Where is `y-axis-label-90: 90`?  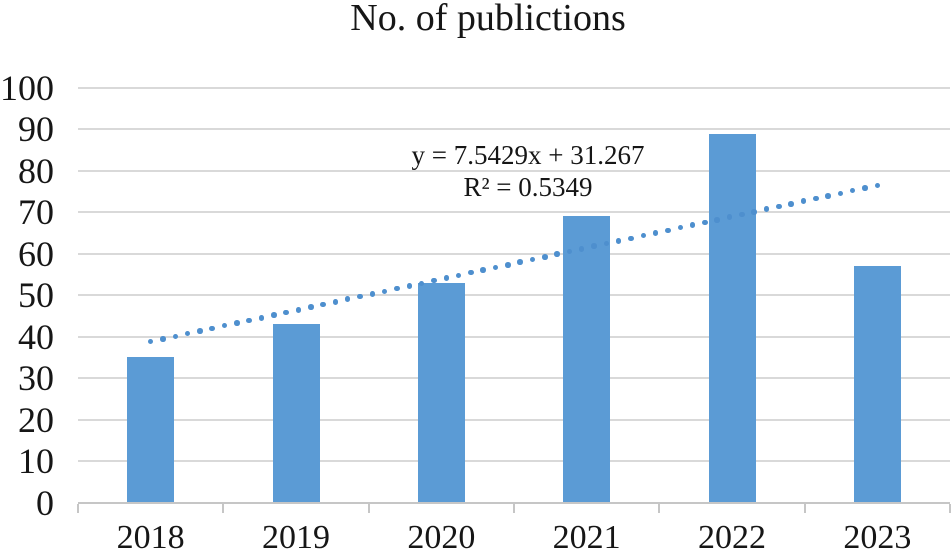
y-axis-label-90: 90 is located at coordinates (36, 129).